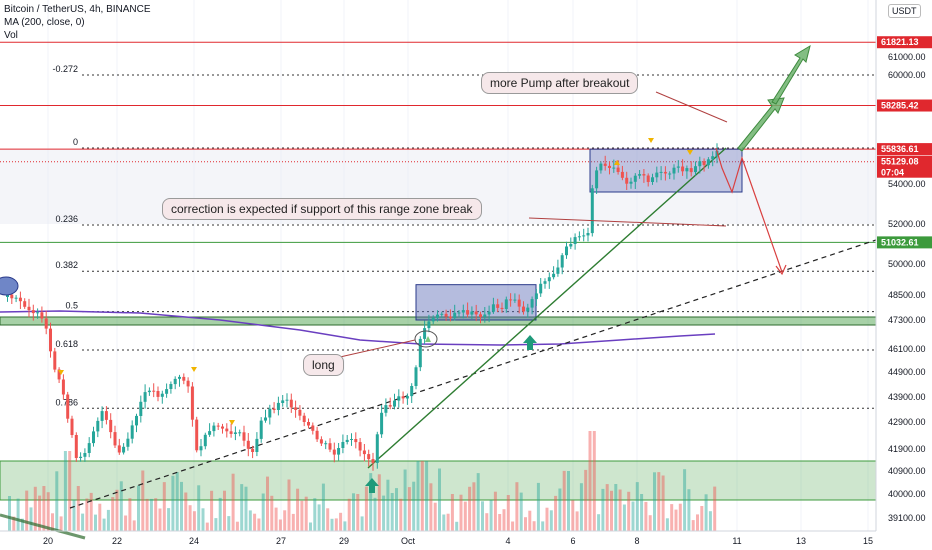  What do you see at coordinates (323, 365) in the screenshot?
I see `callout-long: long` at bounding box center [323, 365].